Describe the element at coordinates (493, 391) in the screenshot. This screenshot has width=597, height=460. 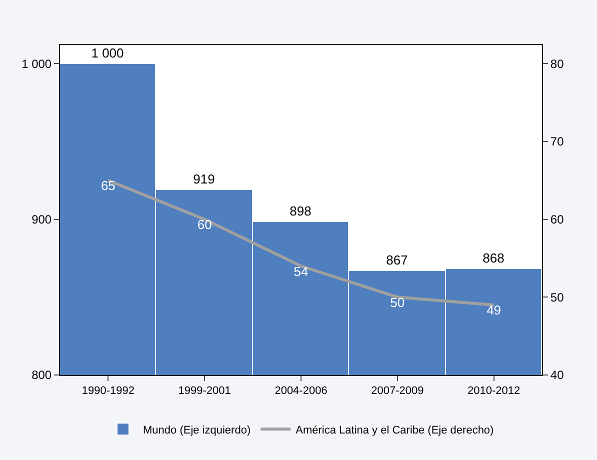
I see `x-tick-label: 2010-2012` at that location.